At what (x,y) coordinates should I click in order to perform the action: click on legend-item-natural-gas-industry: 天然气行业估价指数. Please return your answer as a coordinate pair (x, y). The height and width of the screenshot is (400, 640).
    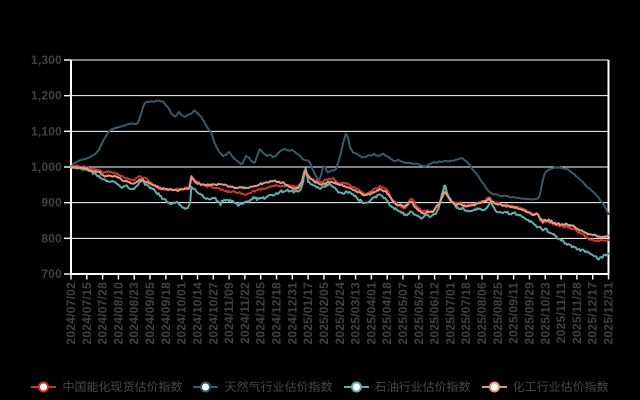
    Looking at the image, I should click on (263, 387).